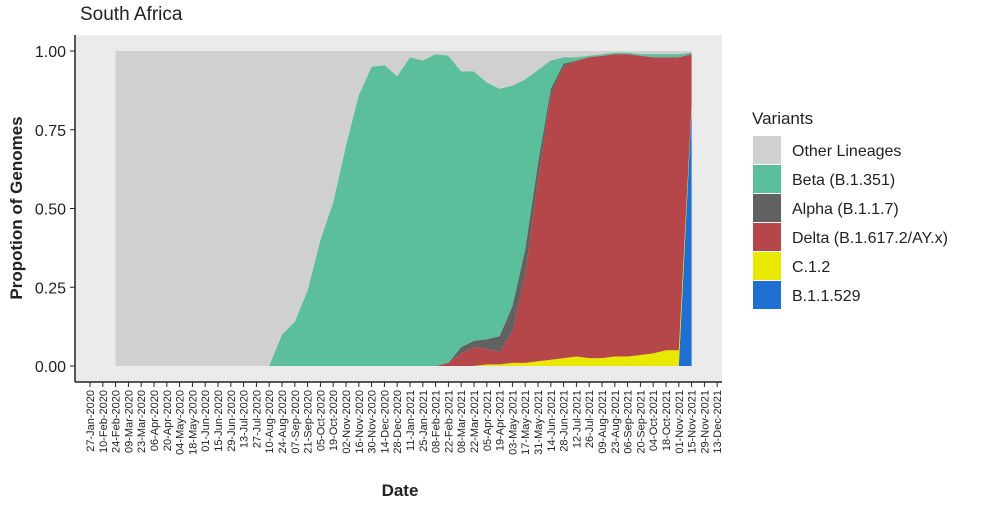  Describe the element at coordinates (680, 422) in the screenshot. I see `x-tick-label: 01-Nov-2021` at that location.